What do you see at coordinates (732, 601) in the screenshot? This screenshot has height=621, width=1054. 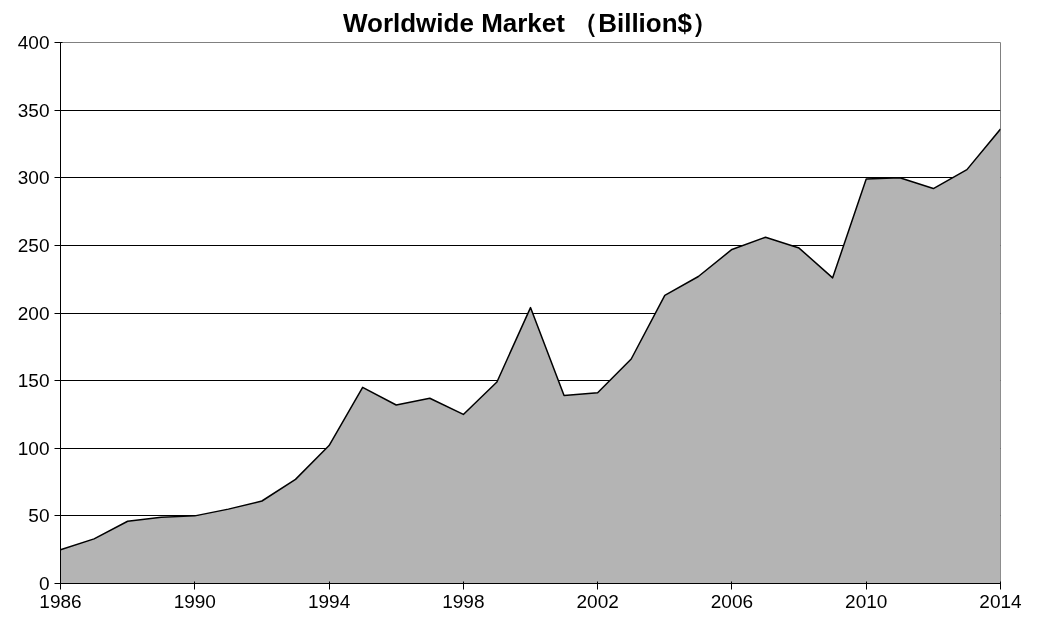 I see `x-tick-label: 2006` at bounding box center [732, 601].